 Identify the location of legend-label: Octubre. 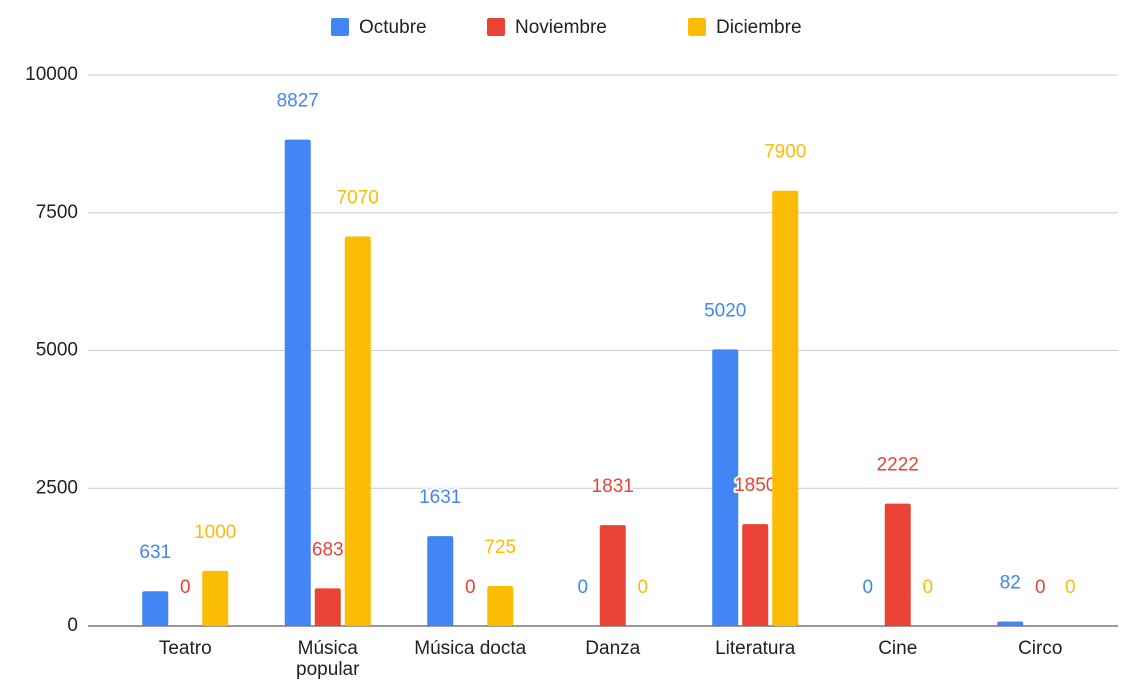
(393, 27).